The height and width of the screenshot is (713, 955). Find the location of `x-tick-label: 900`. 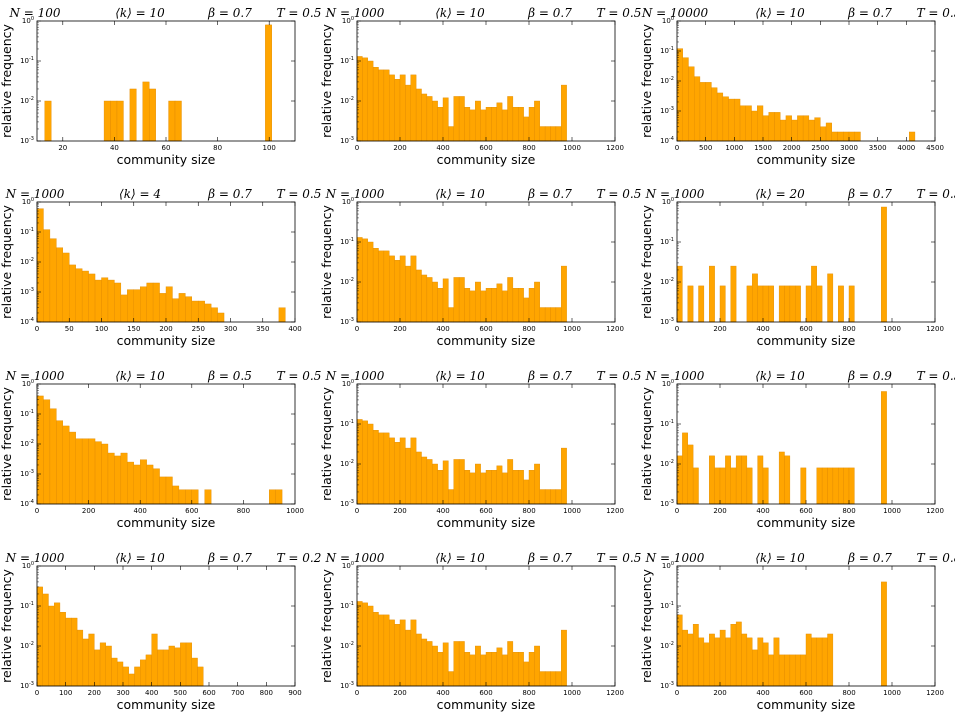

x-tick-label: 900 is located at coordinates (294, 693).